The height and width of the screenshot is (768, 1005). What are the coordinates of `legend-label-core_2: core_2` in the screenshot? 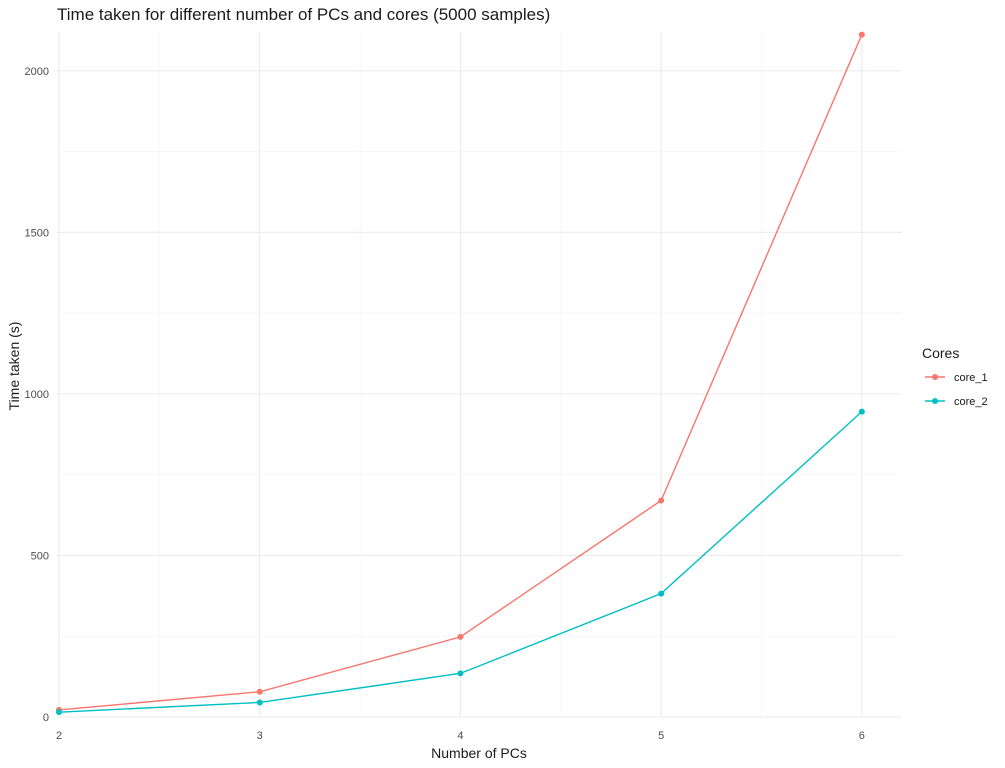 It's located at (971, 402).